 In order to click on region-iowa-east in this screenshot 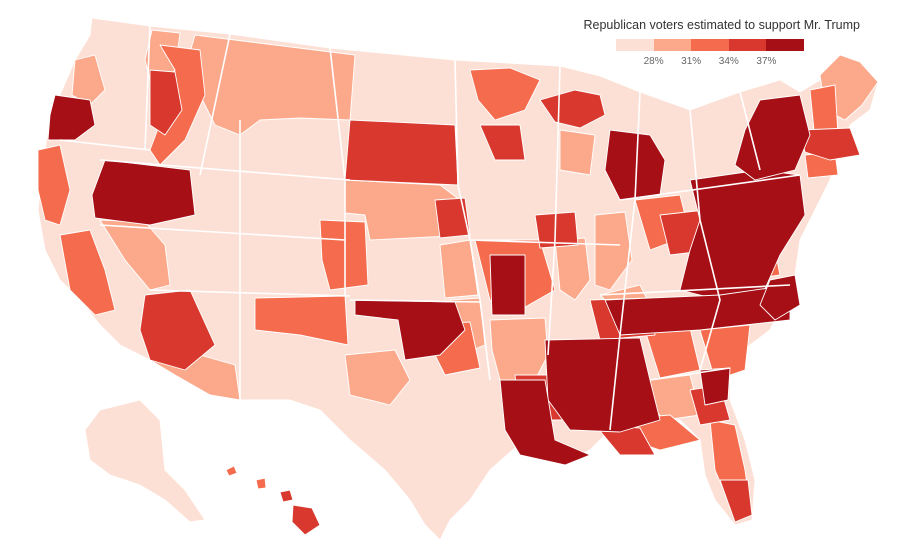, I will do `click(452, 218)`.